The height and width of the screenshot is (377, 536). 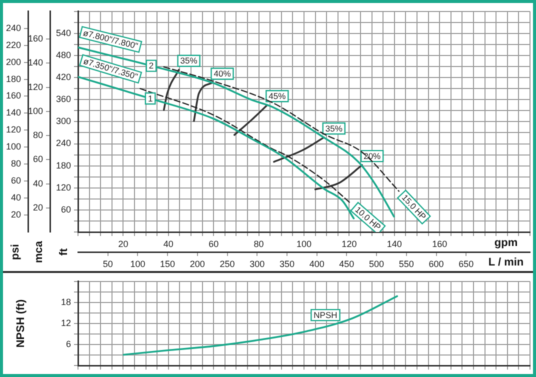 I want to click on y3-tick-label: 60, so click(x=15, y=181).